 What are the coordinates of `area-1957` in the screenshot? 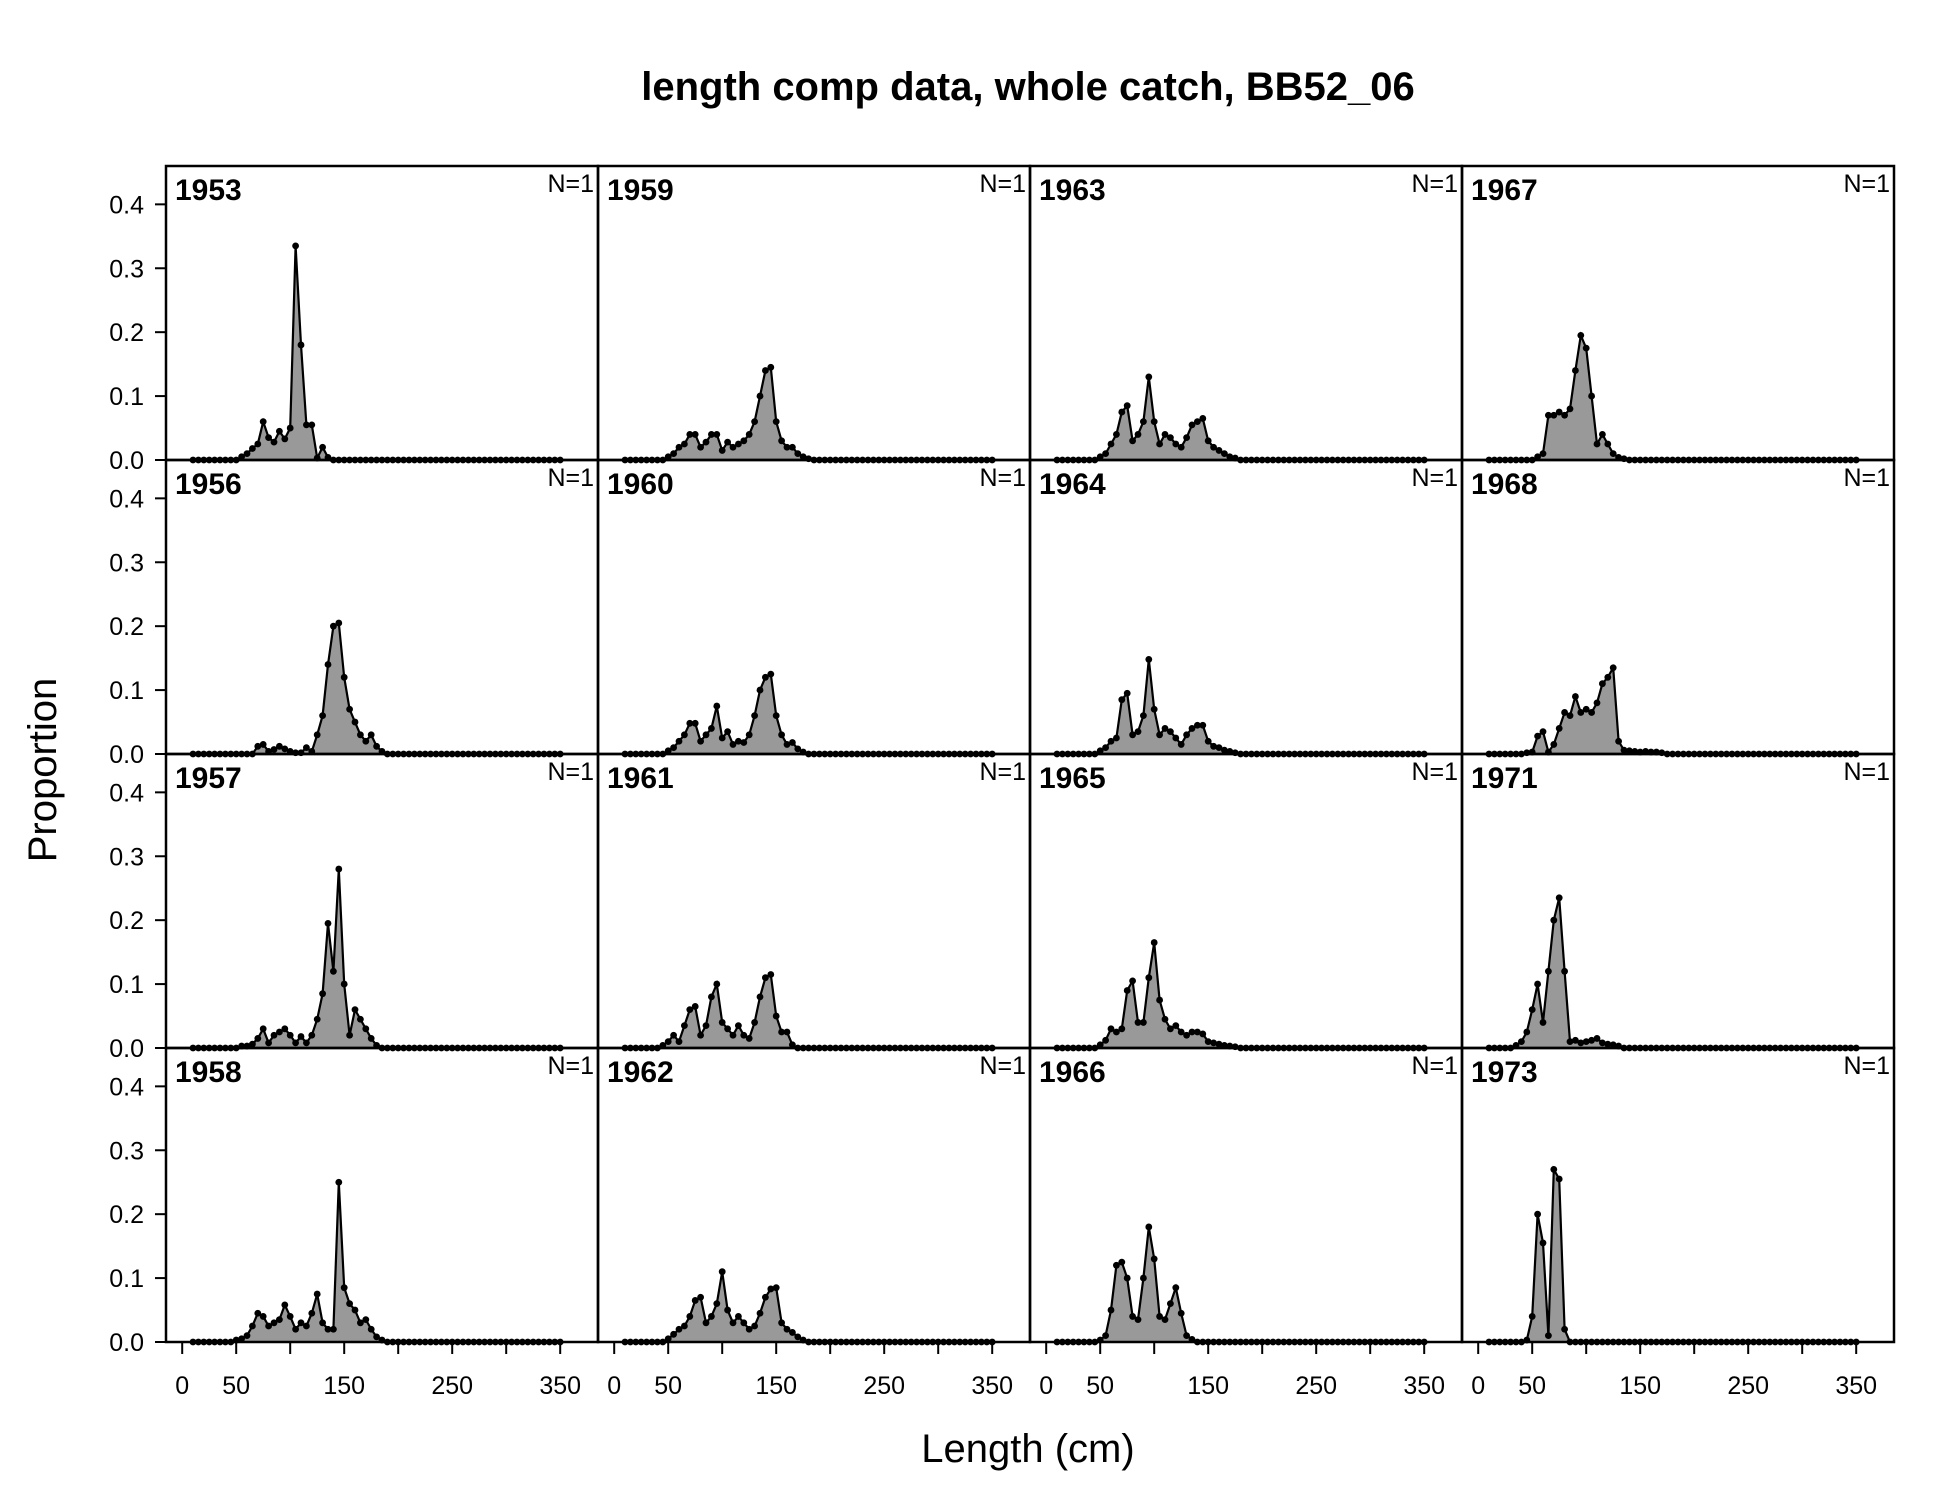 It's located at (377, 958).